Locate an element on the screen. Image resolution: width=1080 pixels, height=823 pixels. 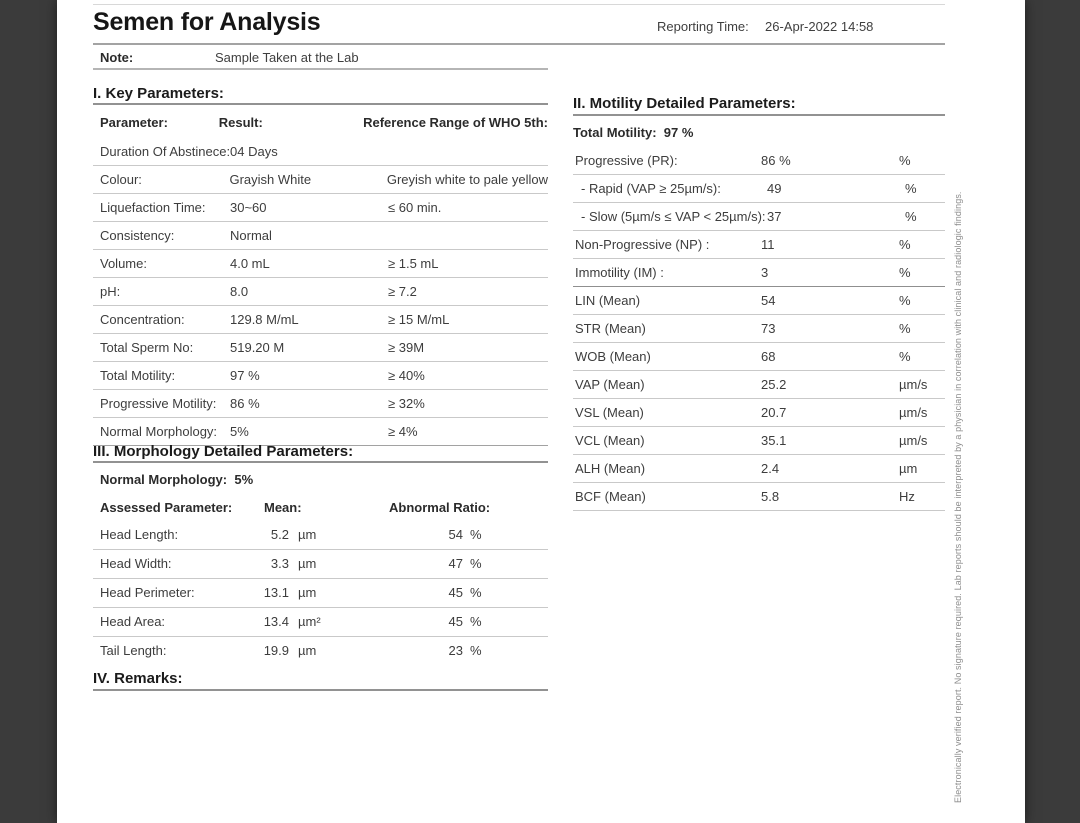
section-key-parameters-heading: I. Key Parameters: is located at coordinates (158, 93).